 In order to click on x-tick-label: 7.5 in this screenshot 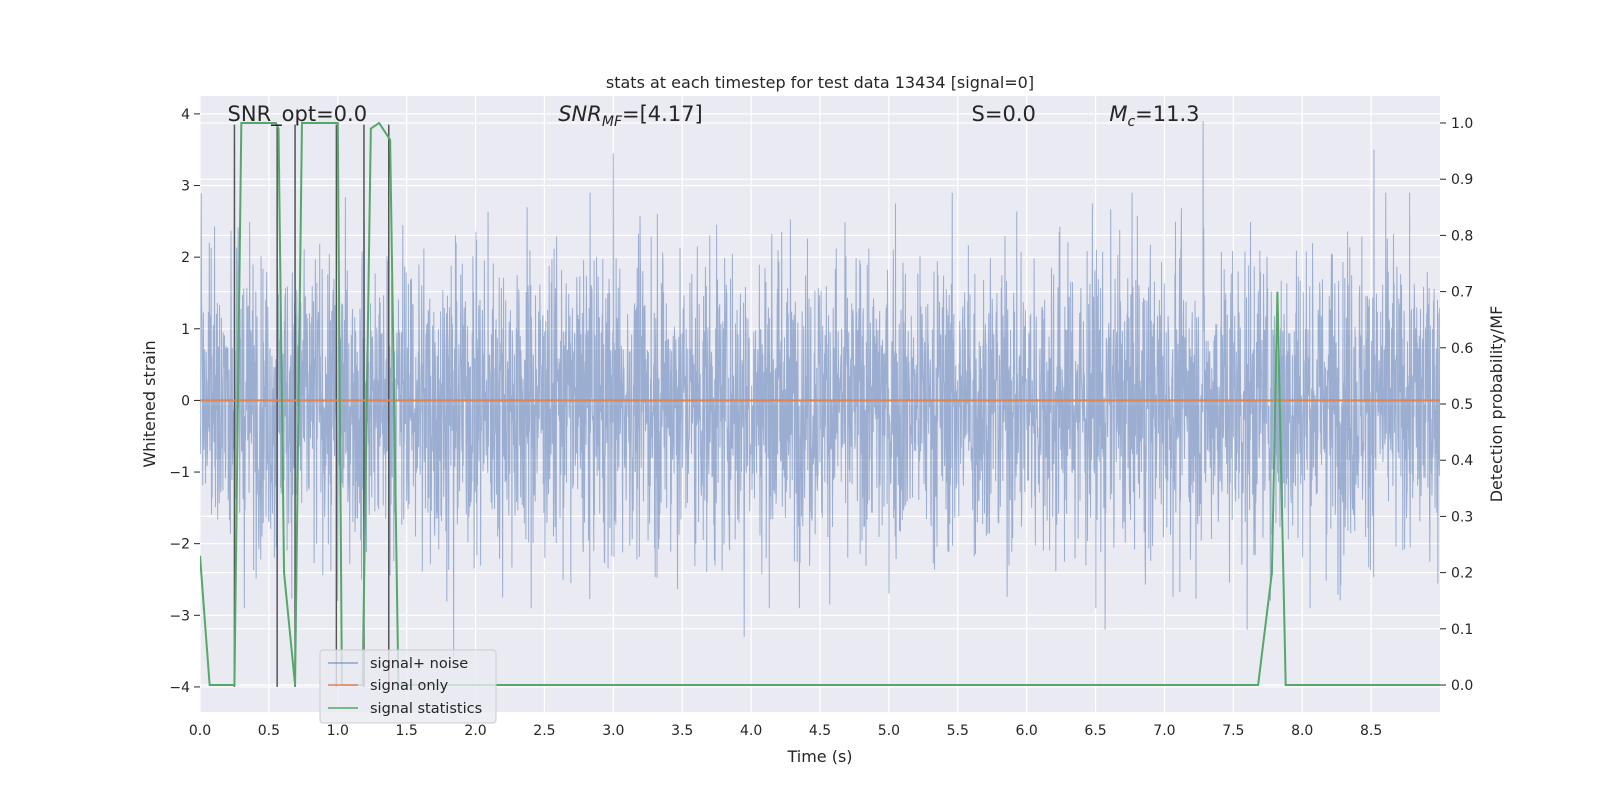, I will do `click(1233, 731)`.